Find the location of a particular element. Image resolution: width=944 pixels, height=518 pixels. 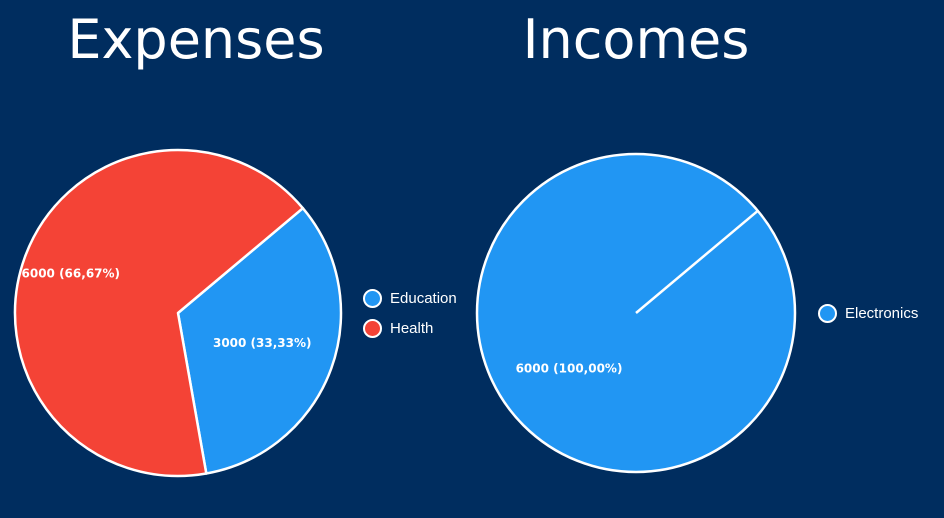

legend-label-education: Education is located at coordinates (423, 298).